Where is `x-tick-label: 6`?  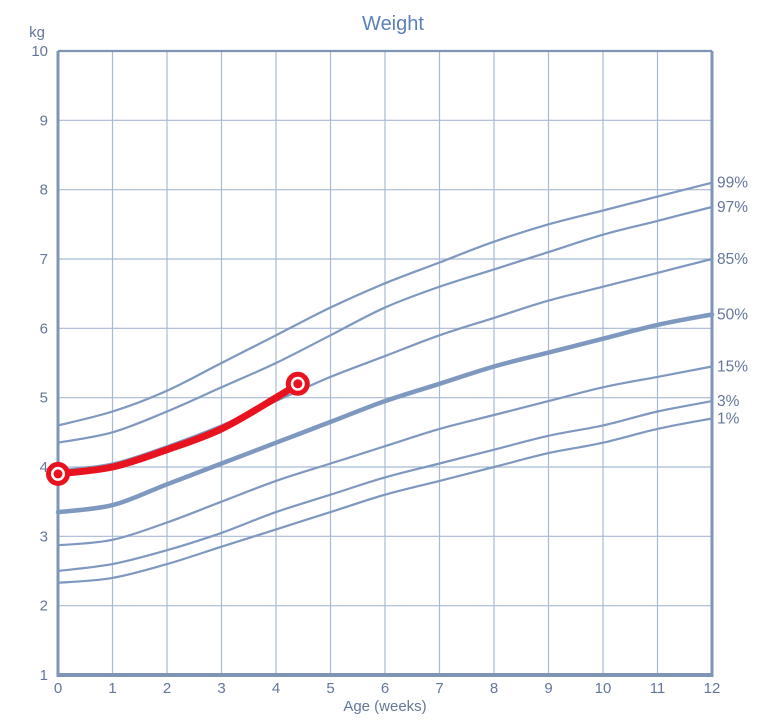
x-tick-label: 6 is located at coordinates (385, 688).